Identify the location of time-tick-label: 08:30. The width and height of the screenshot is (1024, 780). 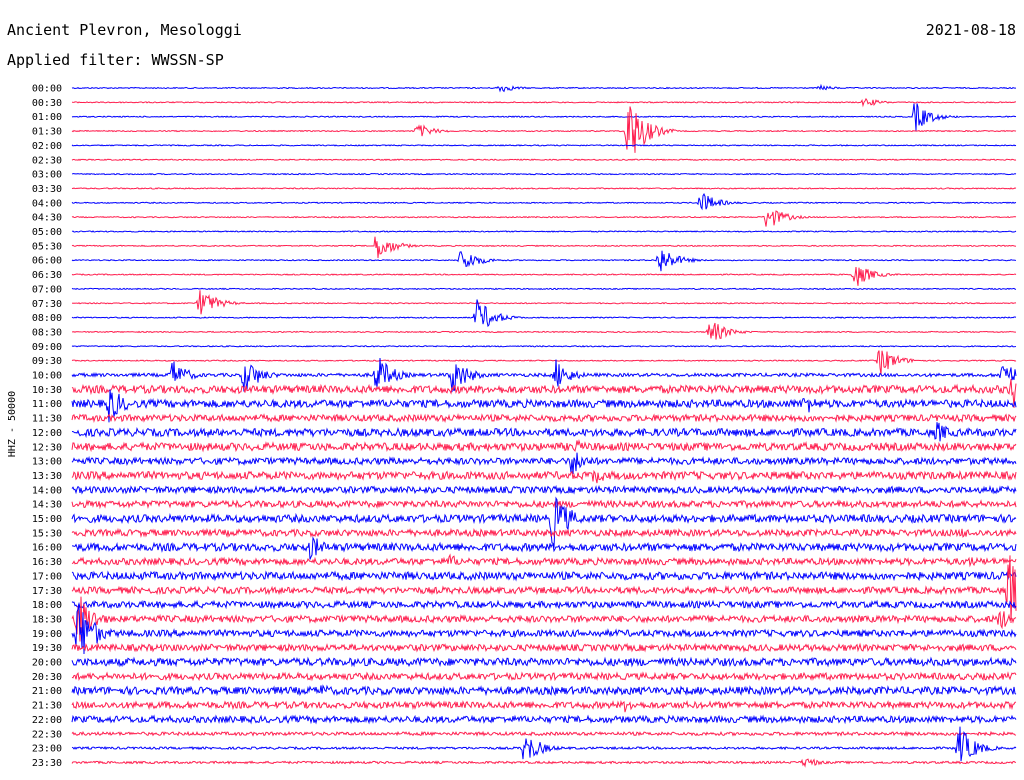
(47, 332).